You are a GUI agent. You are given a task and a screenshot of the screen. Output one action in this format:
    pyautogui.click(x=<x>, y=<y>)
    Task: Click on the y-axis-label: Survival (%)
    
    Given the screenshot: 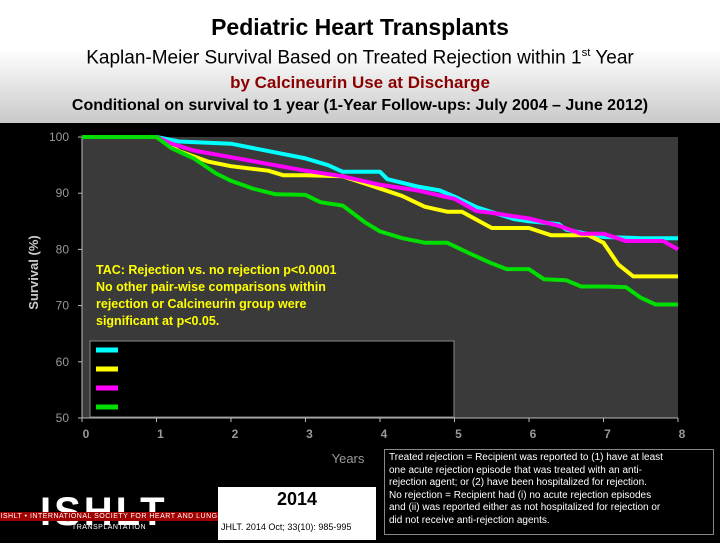 What is the action you would take?
    pyautogui.click(x=33, y=272)
    